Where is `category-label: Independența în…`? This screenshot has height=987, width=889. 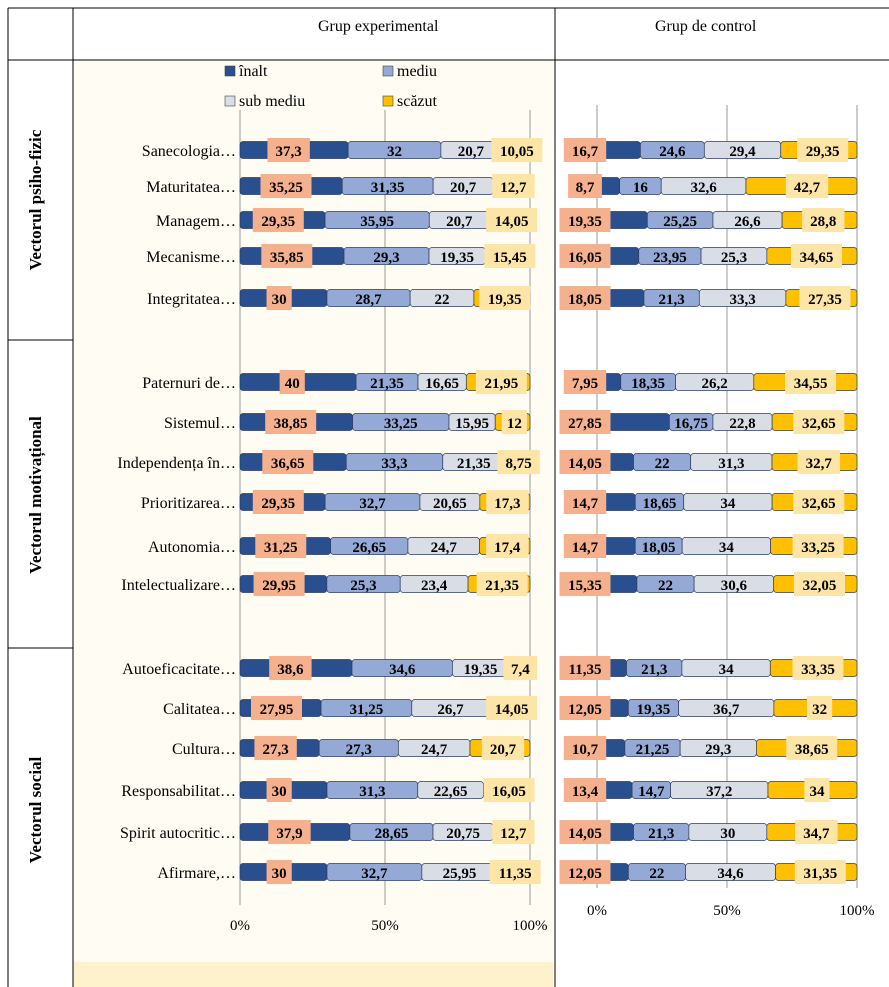
category-label: Independența în… is located at coordinates (176, 463).